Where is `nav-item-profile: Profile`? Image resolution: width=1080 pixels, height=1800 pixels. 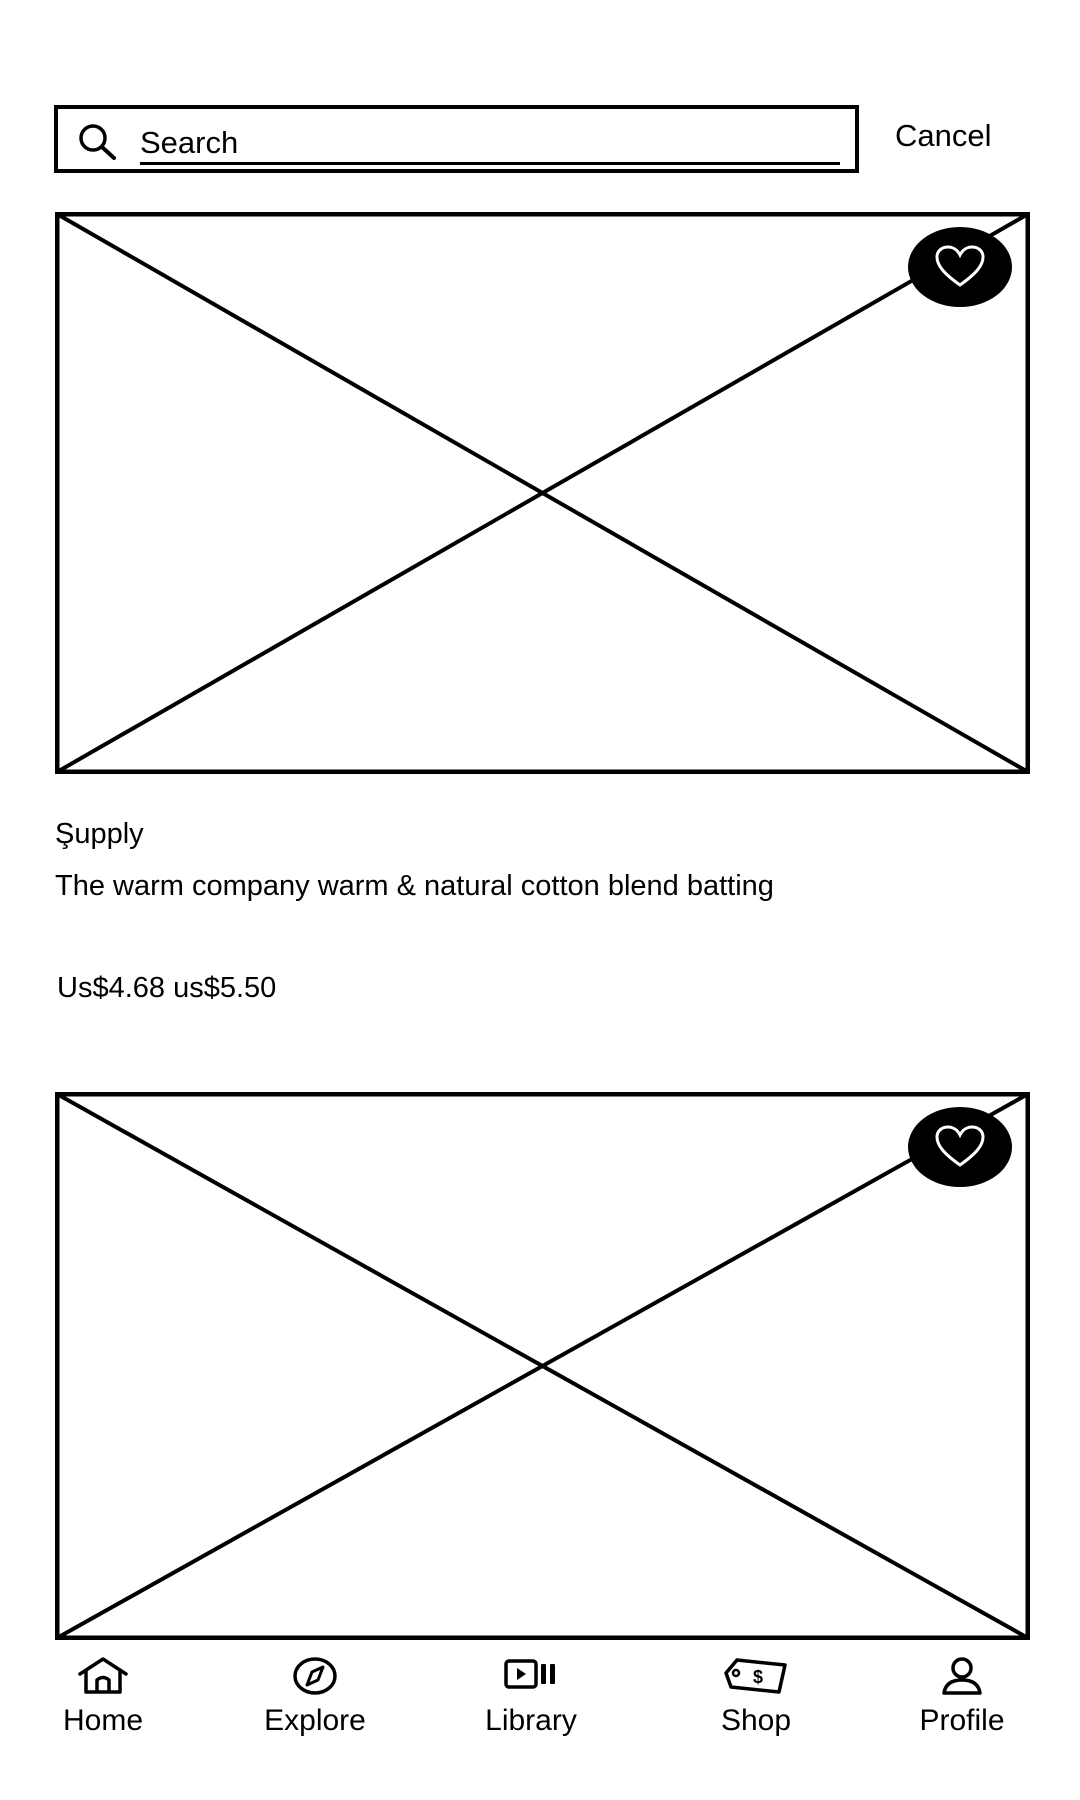
nav-item-profile: Profile is located at coordinates (962, 1703).